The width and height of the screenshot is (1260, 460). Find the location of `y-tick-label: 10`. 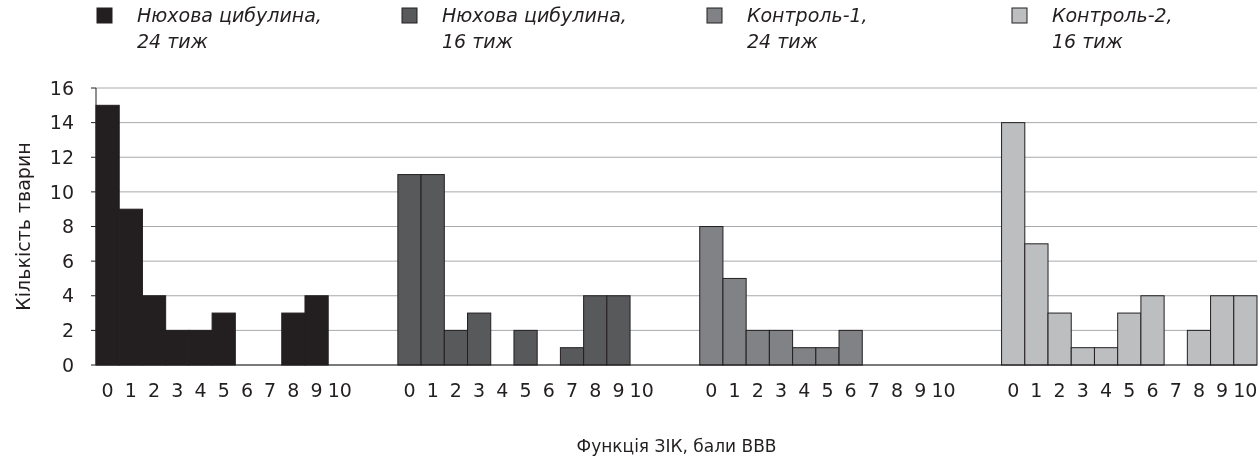

y-tick-label: 10 is located at coordinates (61, 191).